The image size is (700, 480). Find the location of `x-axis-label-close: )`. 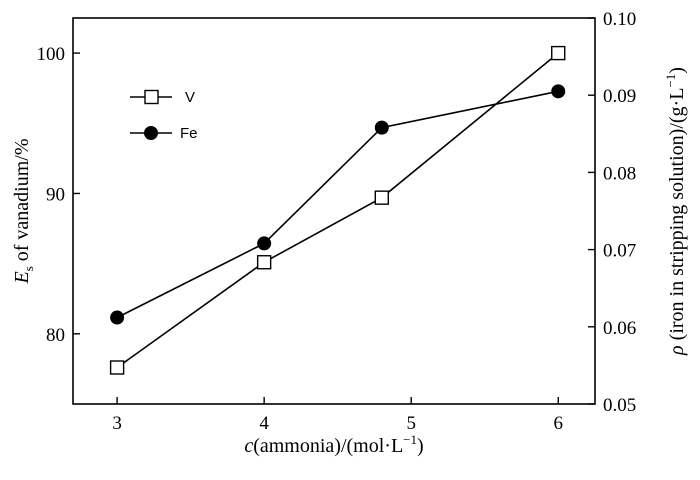

x-axis-label-close: ) is located at coordinates (420, 446).